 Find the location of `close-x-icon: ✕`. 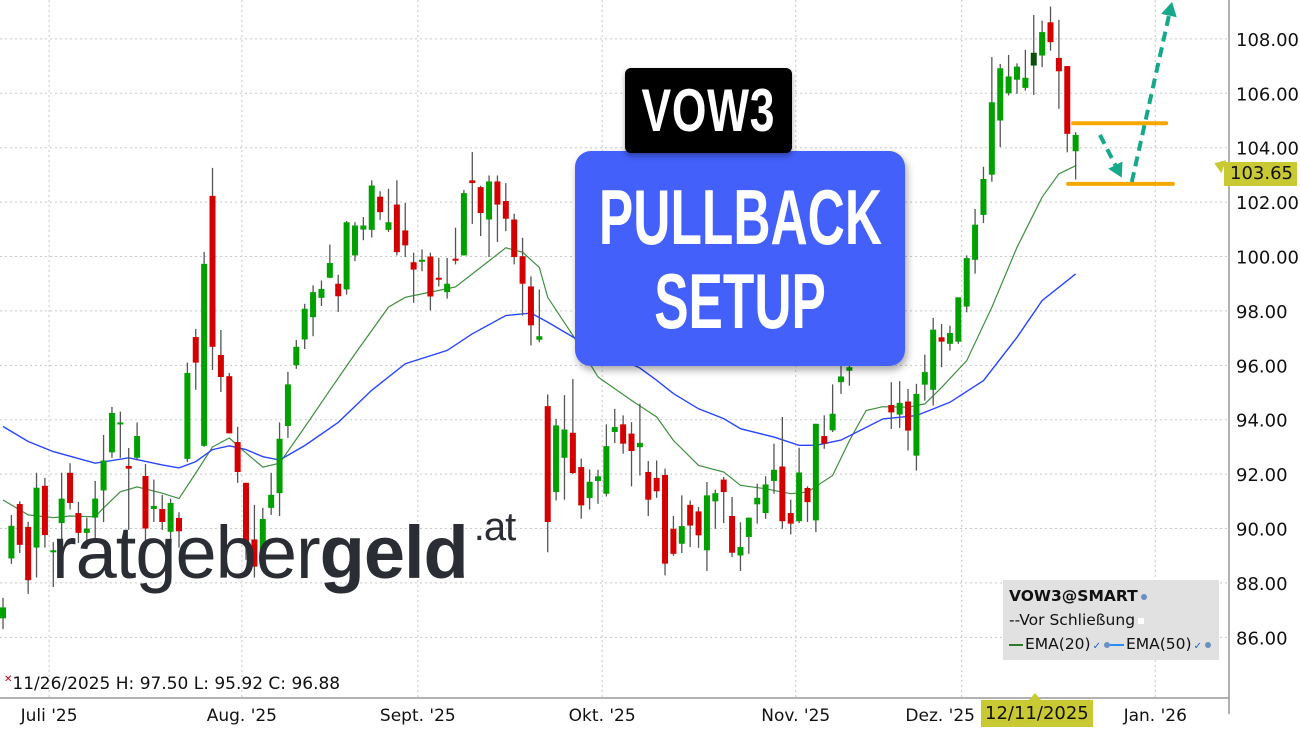

close-x-icon: ✕ is located at coordinates (8, 679).